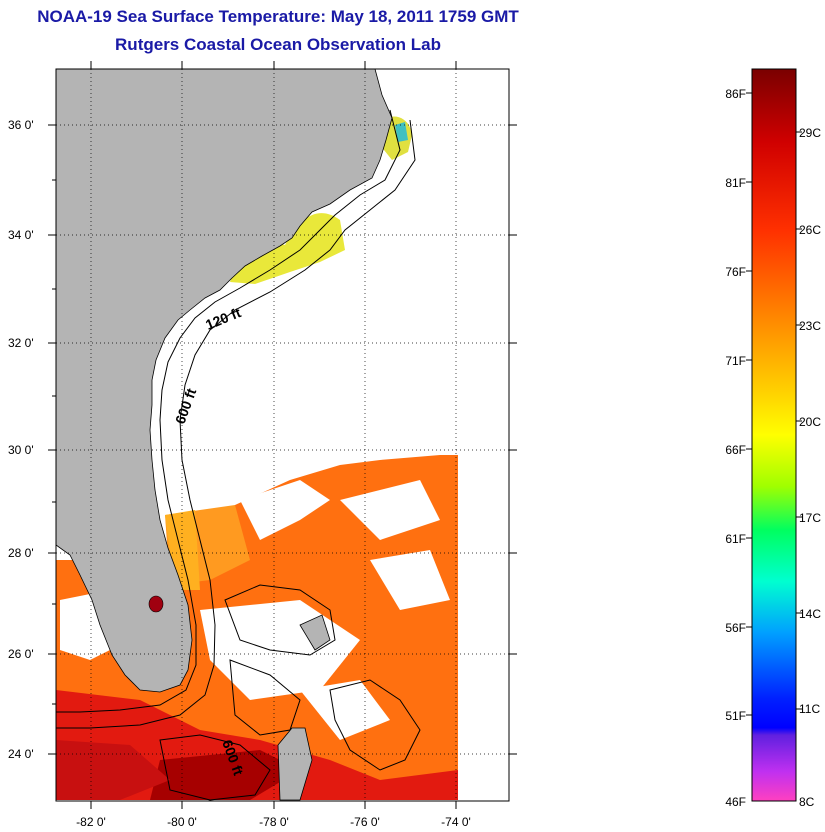  What do you see at coordinates (735, 539) in the screenshot?
I see `fahrenheit-label: 61F` at bounding box center [735, 539].